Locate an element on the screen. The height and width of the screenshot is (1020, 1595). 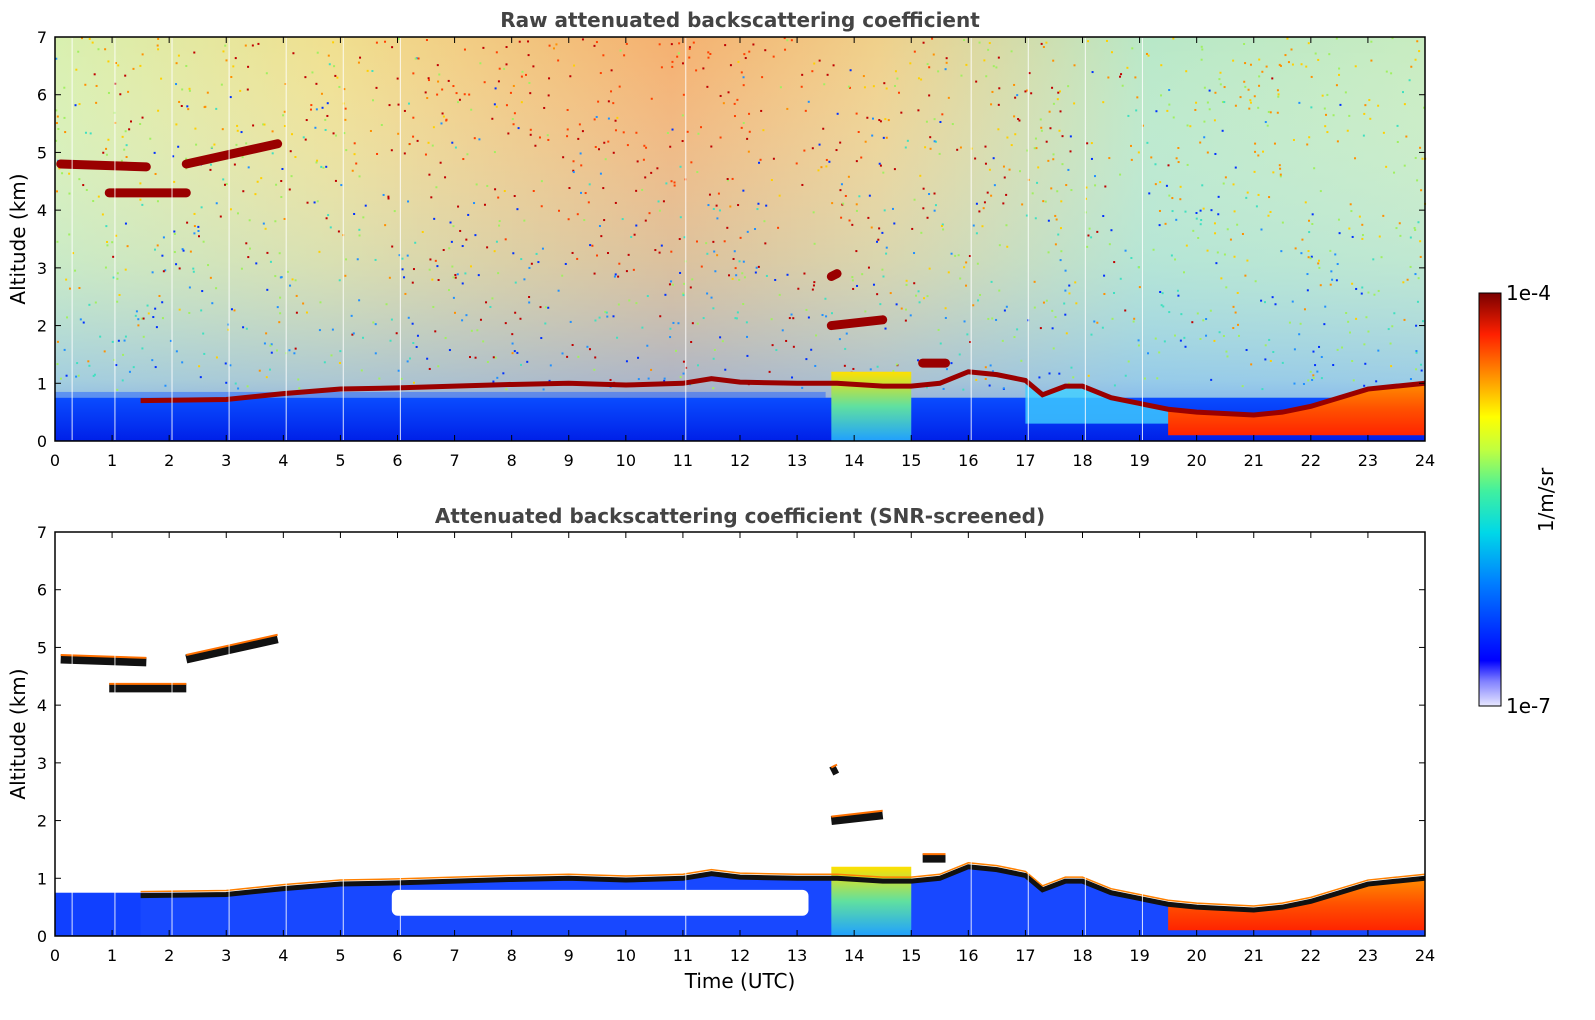
masked-region is located at coordinates (600, 902).